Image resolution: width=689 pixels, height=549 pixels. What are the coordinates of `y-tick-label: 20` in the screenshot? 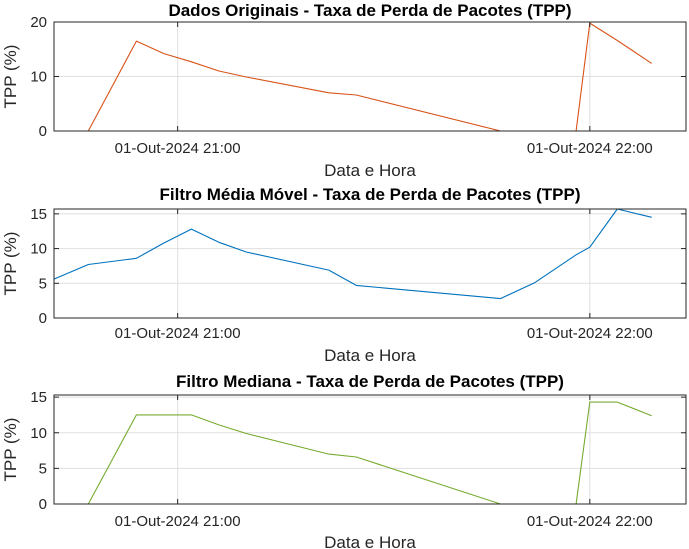 It's located at (38, 22).